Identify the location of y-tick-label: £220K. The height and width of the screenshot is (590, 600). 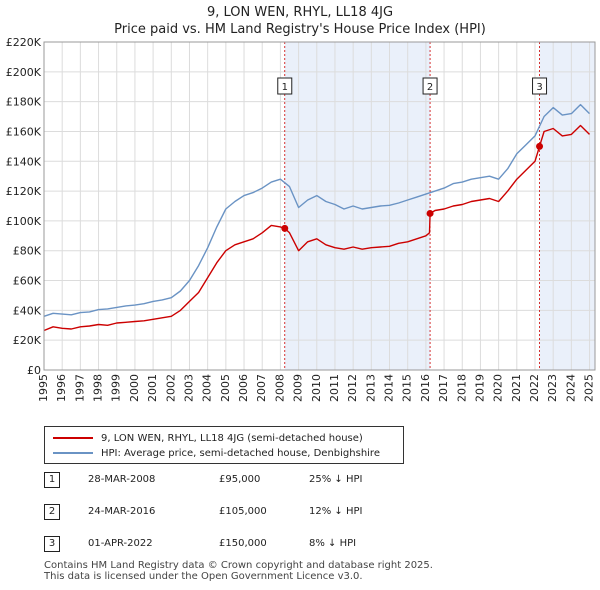
(24, 42).